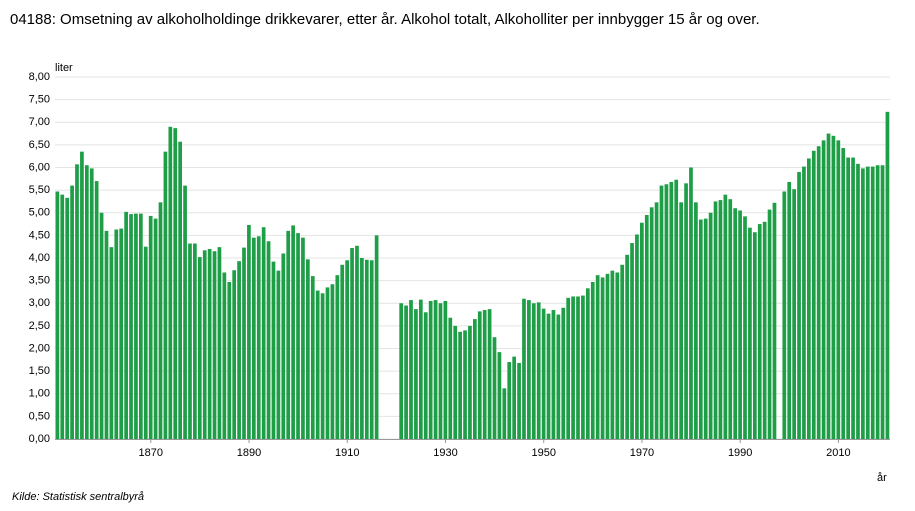 This screenshot has height=511, width=915. Describe the element at coordinates (39, 100) in the screenshot. I see `y-tick-label: 7,50` at that location.